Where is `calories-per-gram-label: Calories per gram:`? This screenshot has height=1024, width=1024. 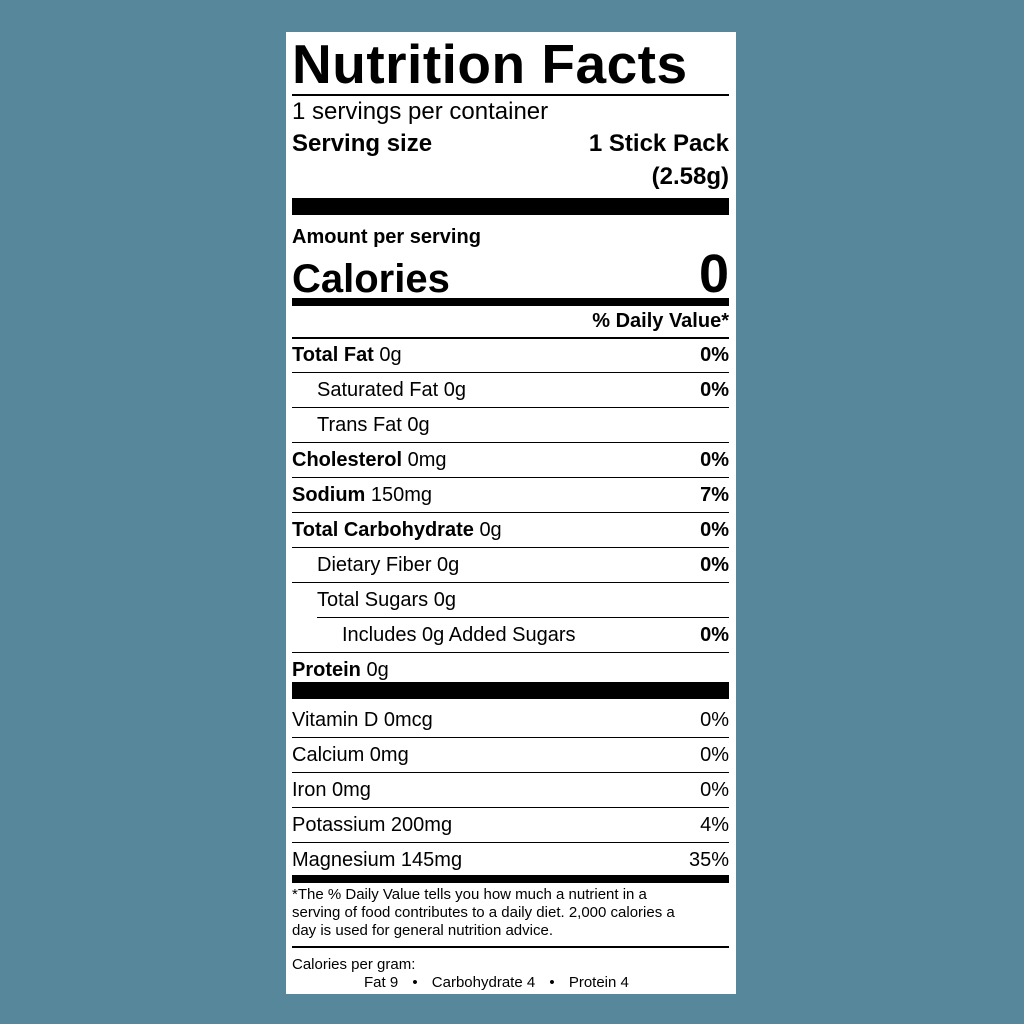 calories-per-gram-label: Calories per gram: is located at coordinates (354, 964).